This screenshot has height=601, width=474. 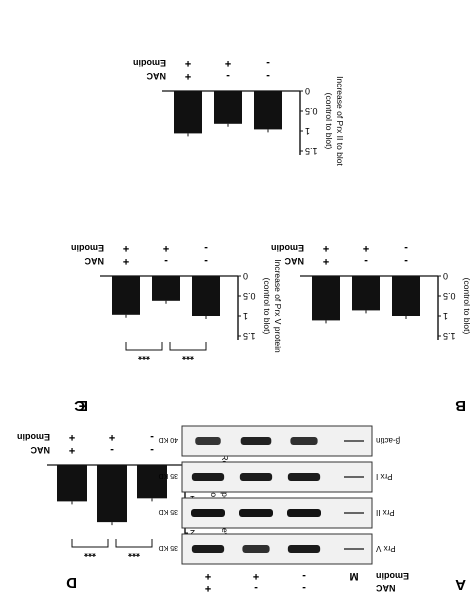 What do you see at coordinates (449, 296) in the screenshot?
I see `panel-d-ytick-label: 0.5` at bounding box center [449, 296].